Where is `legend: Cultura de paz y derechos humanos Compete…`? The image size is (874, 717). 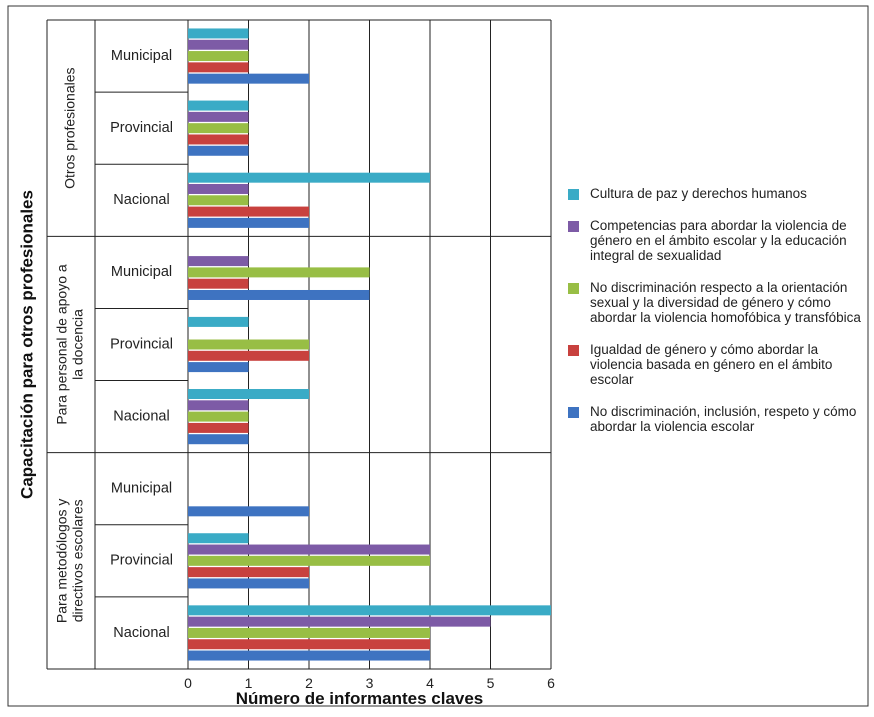 legend: Cultura de paz y derechos humanos Compete… is located at coordinates (718, 318).